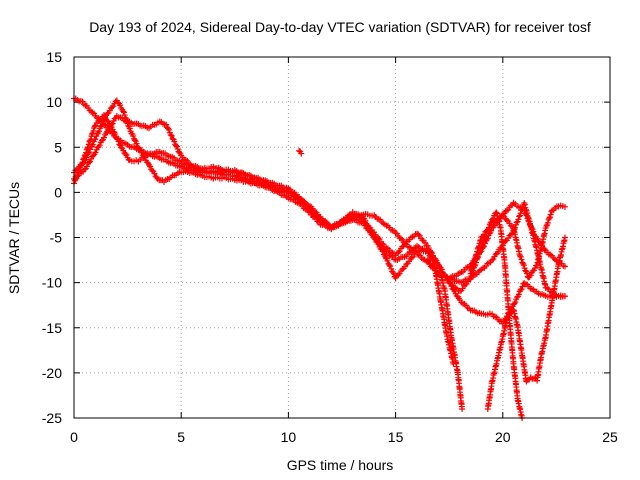 The image size is (640, 480). I want to click on x-tick-label: 10, so click(289, 437).